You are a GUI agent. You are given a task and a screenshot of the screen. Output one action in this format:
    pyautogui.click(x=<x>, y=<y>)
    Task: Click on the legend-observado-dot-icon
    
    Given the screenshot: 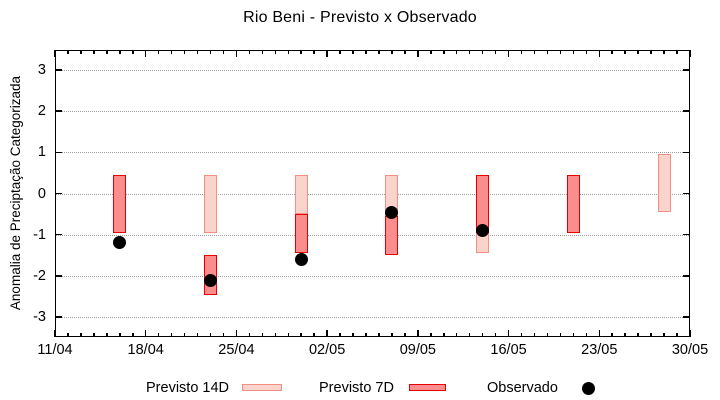 What is the action you would take?
    pyautogui.click(x=588, y=388)
    